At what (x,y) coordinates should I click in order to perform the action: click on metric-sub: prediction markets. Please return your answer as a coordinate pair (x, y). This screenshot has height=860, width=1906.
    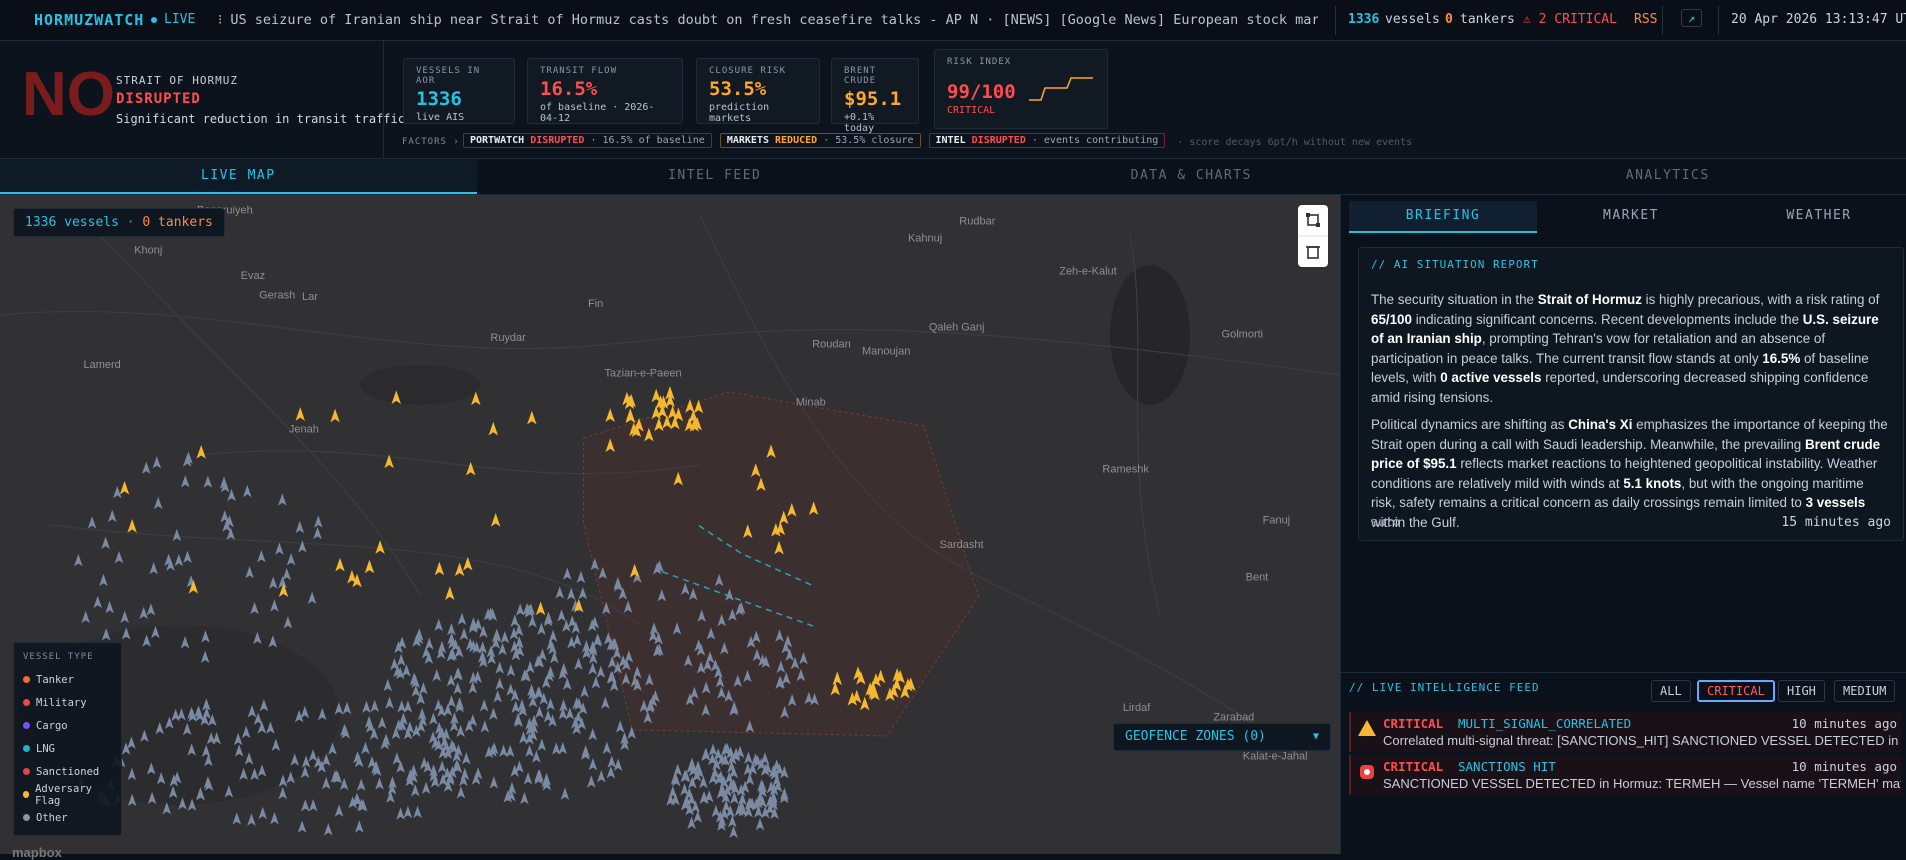
    Looking at the image, I should click on (758, 113).